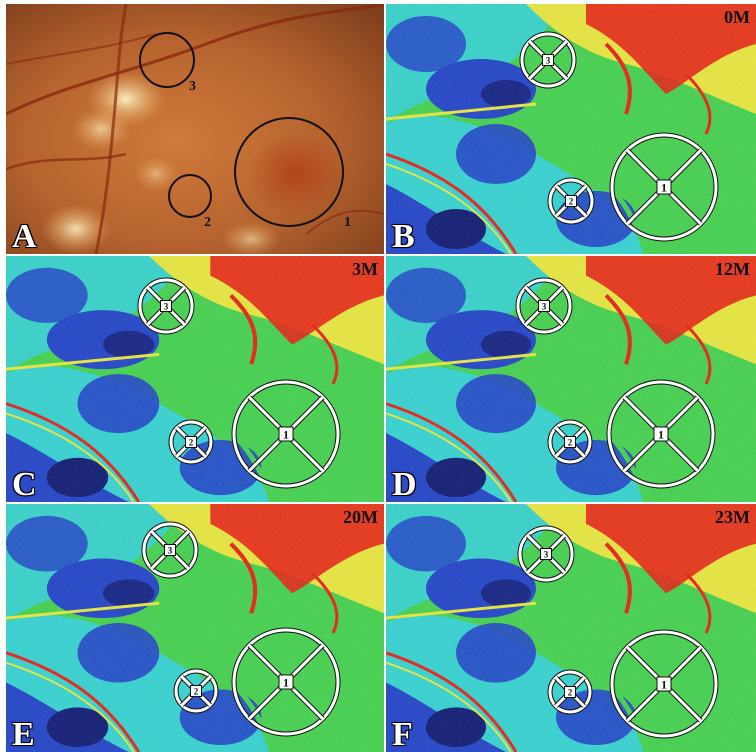  I want to click on panel-letter-a: A, so click(24, 236).